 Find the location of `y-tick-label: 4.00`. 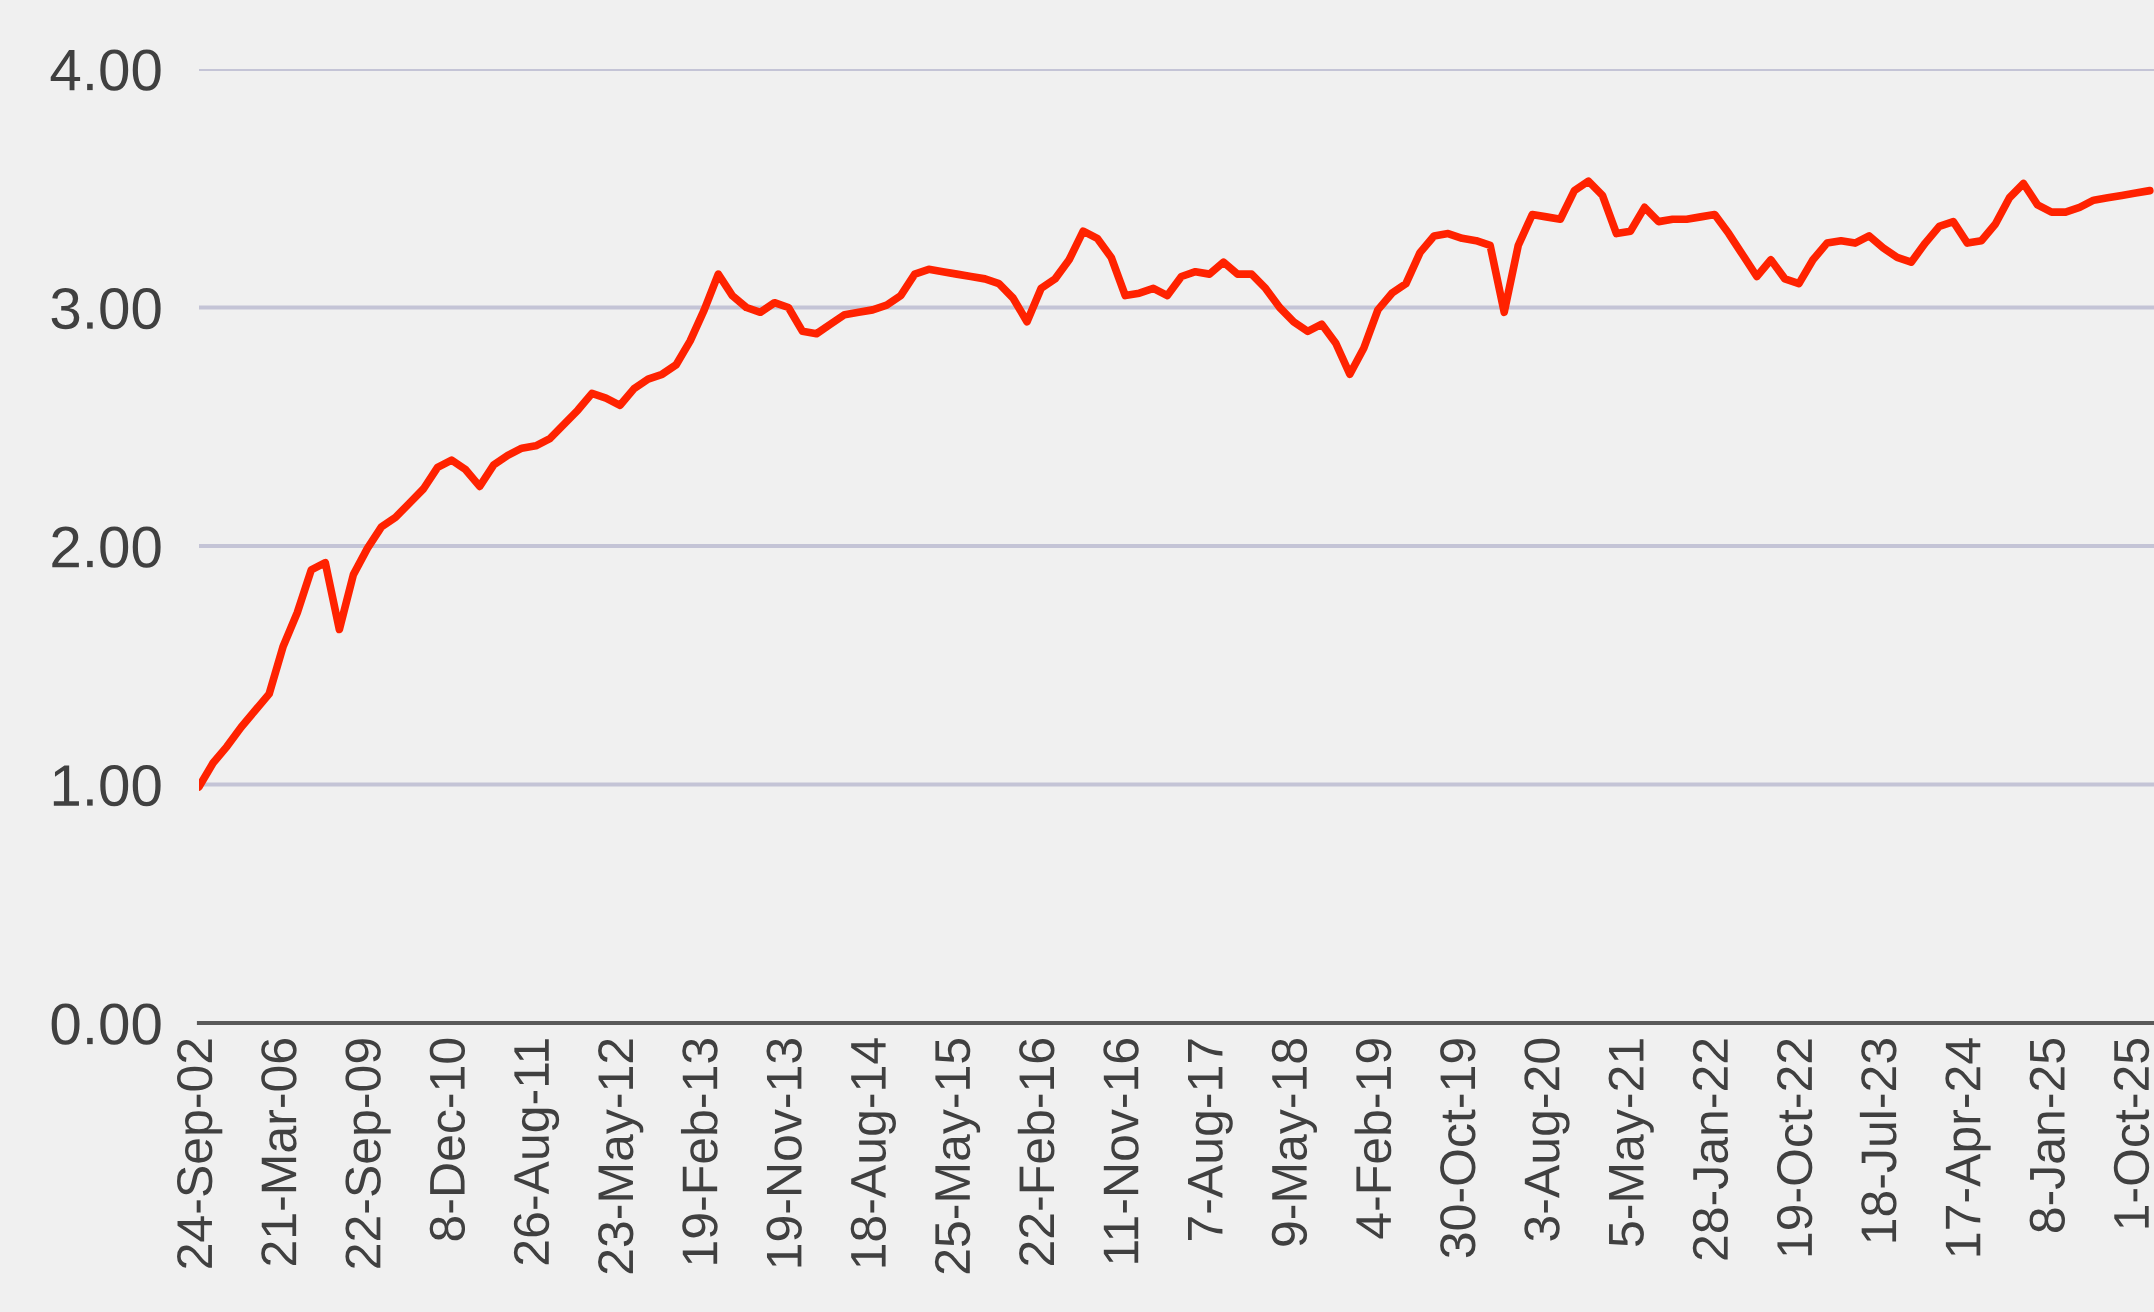

y-tick-label: 4.00 is located at coordinates (105, 70).